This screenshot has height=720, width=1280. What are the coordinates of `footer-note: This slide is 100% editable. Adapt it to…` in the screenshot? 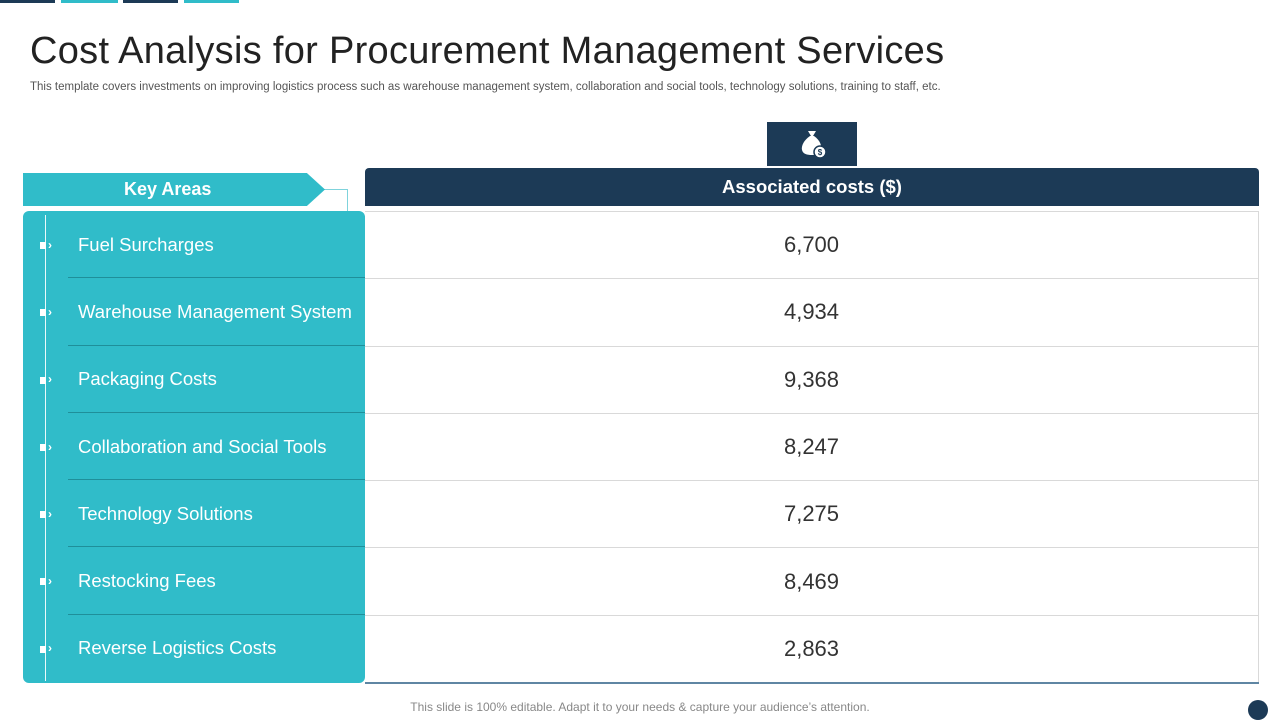 It's located at (640, 707).